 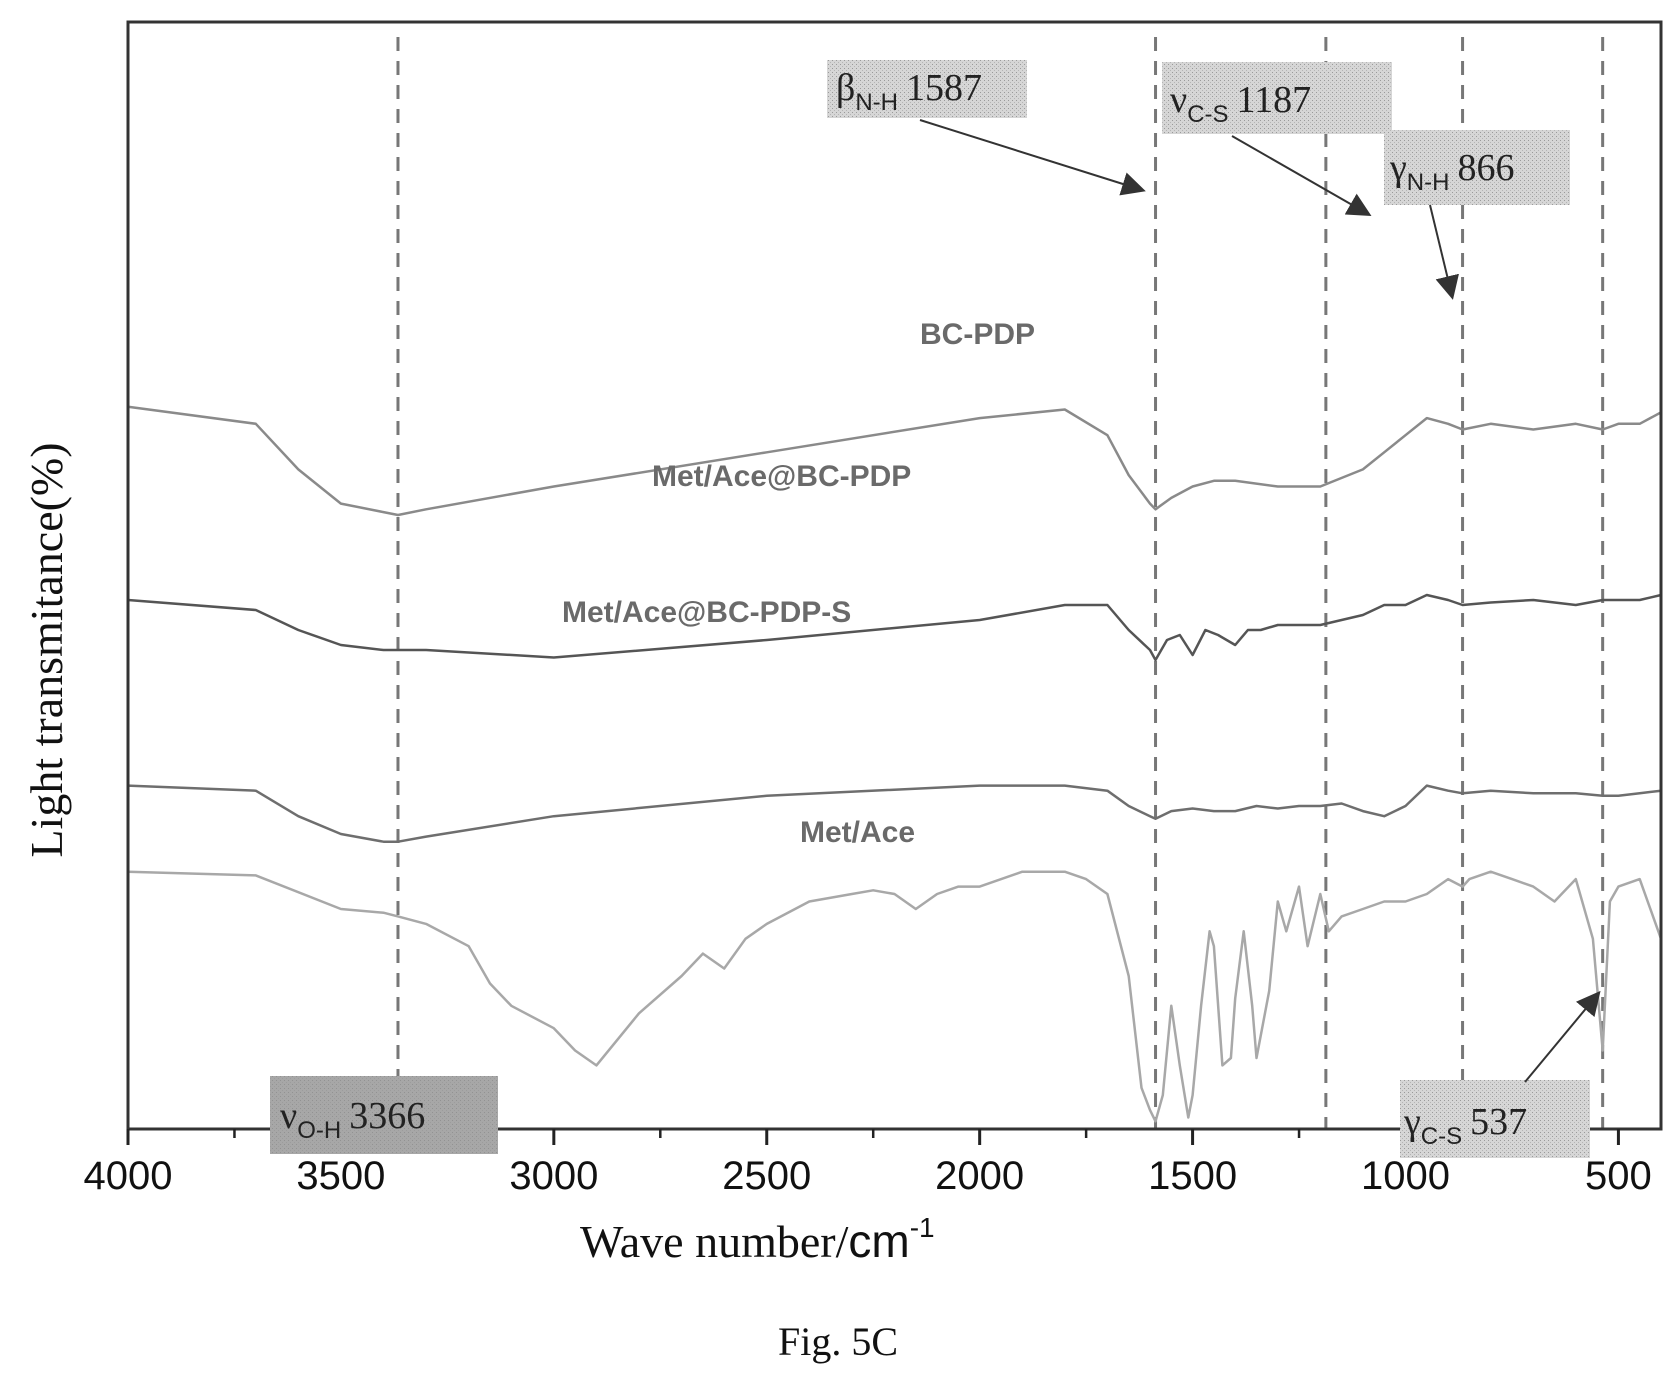 What do you see at coordinates (977, 334) in the screenshot?
I see `series-label-bc-pdp: BC-PDP` at bounding box center [977, 334].